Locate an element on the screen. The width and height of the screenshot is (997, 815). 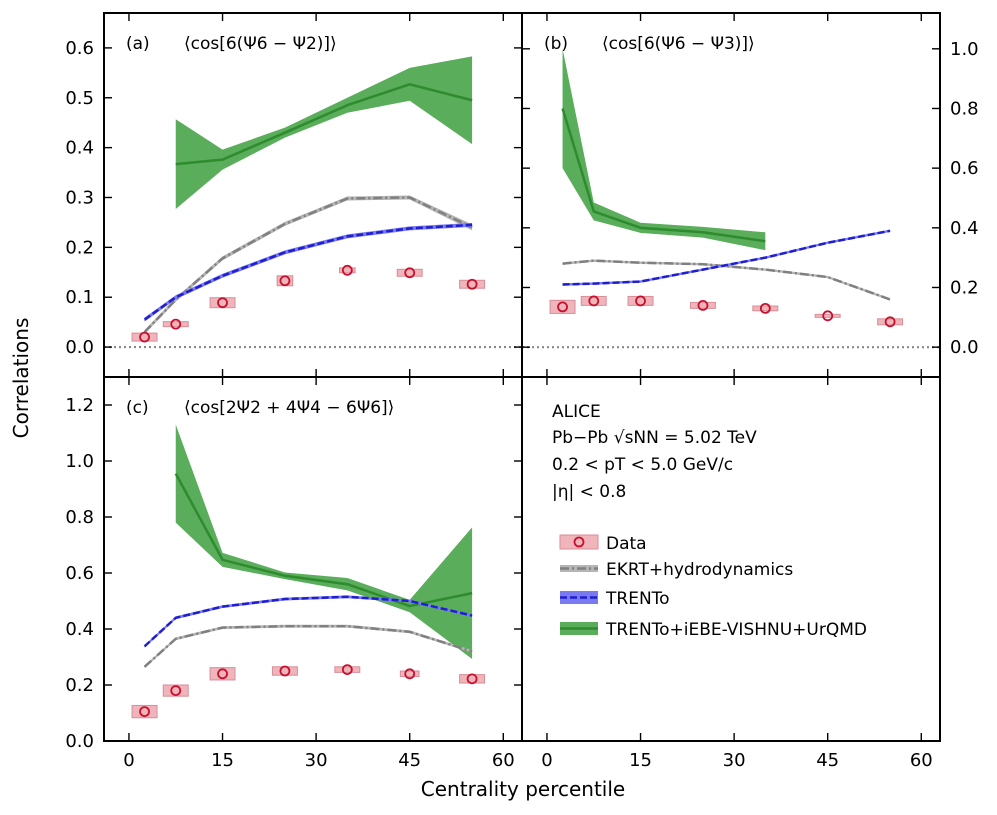
panel-a-title: ⟨cos[6(Ψ6 − Ψ2)]⟩ is located at coordinates (260, 44).